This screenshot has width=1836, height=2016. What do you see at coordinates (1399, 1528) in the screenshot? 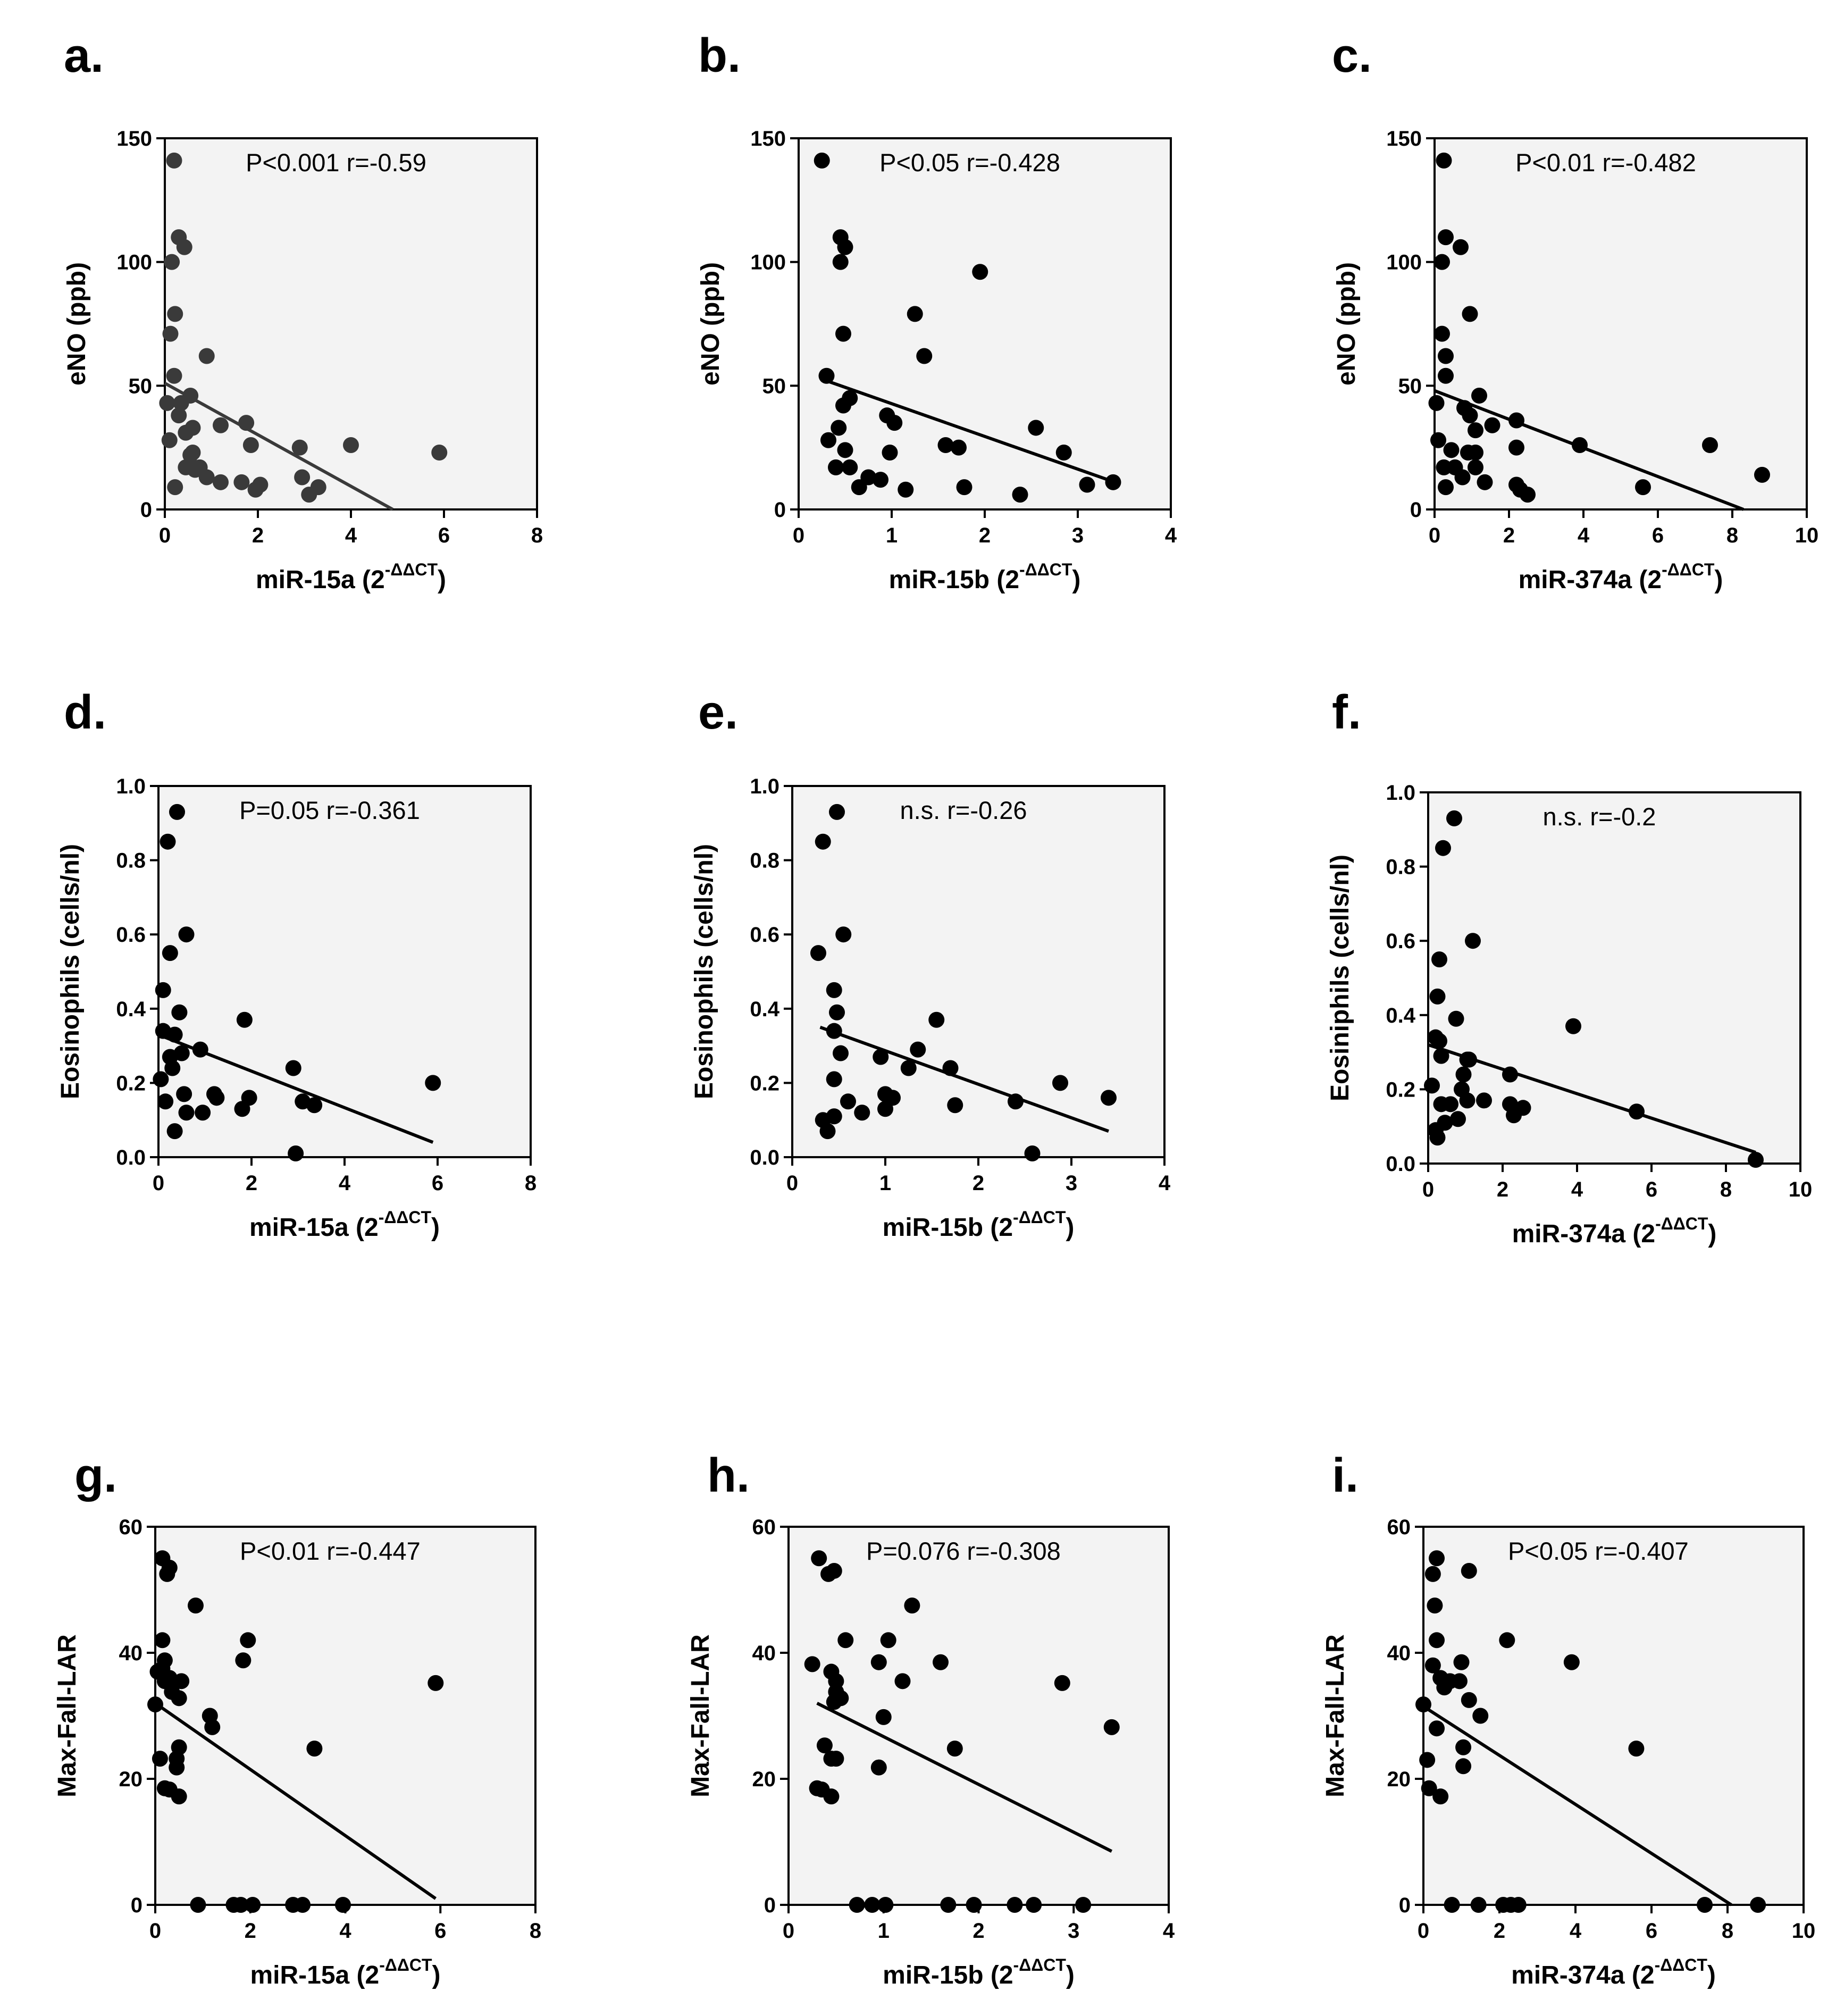
I see `y-tick-label: 60` at bounding box center [1399, 1528].